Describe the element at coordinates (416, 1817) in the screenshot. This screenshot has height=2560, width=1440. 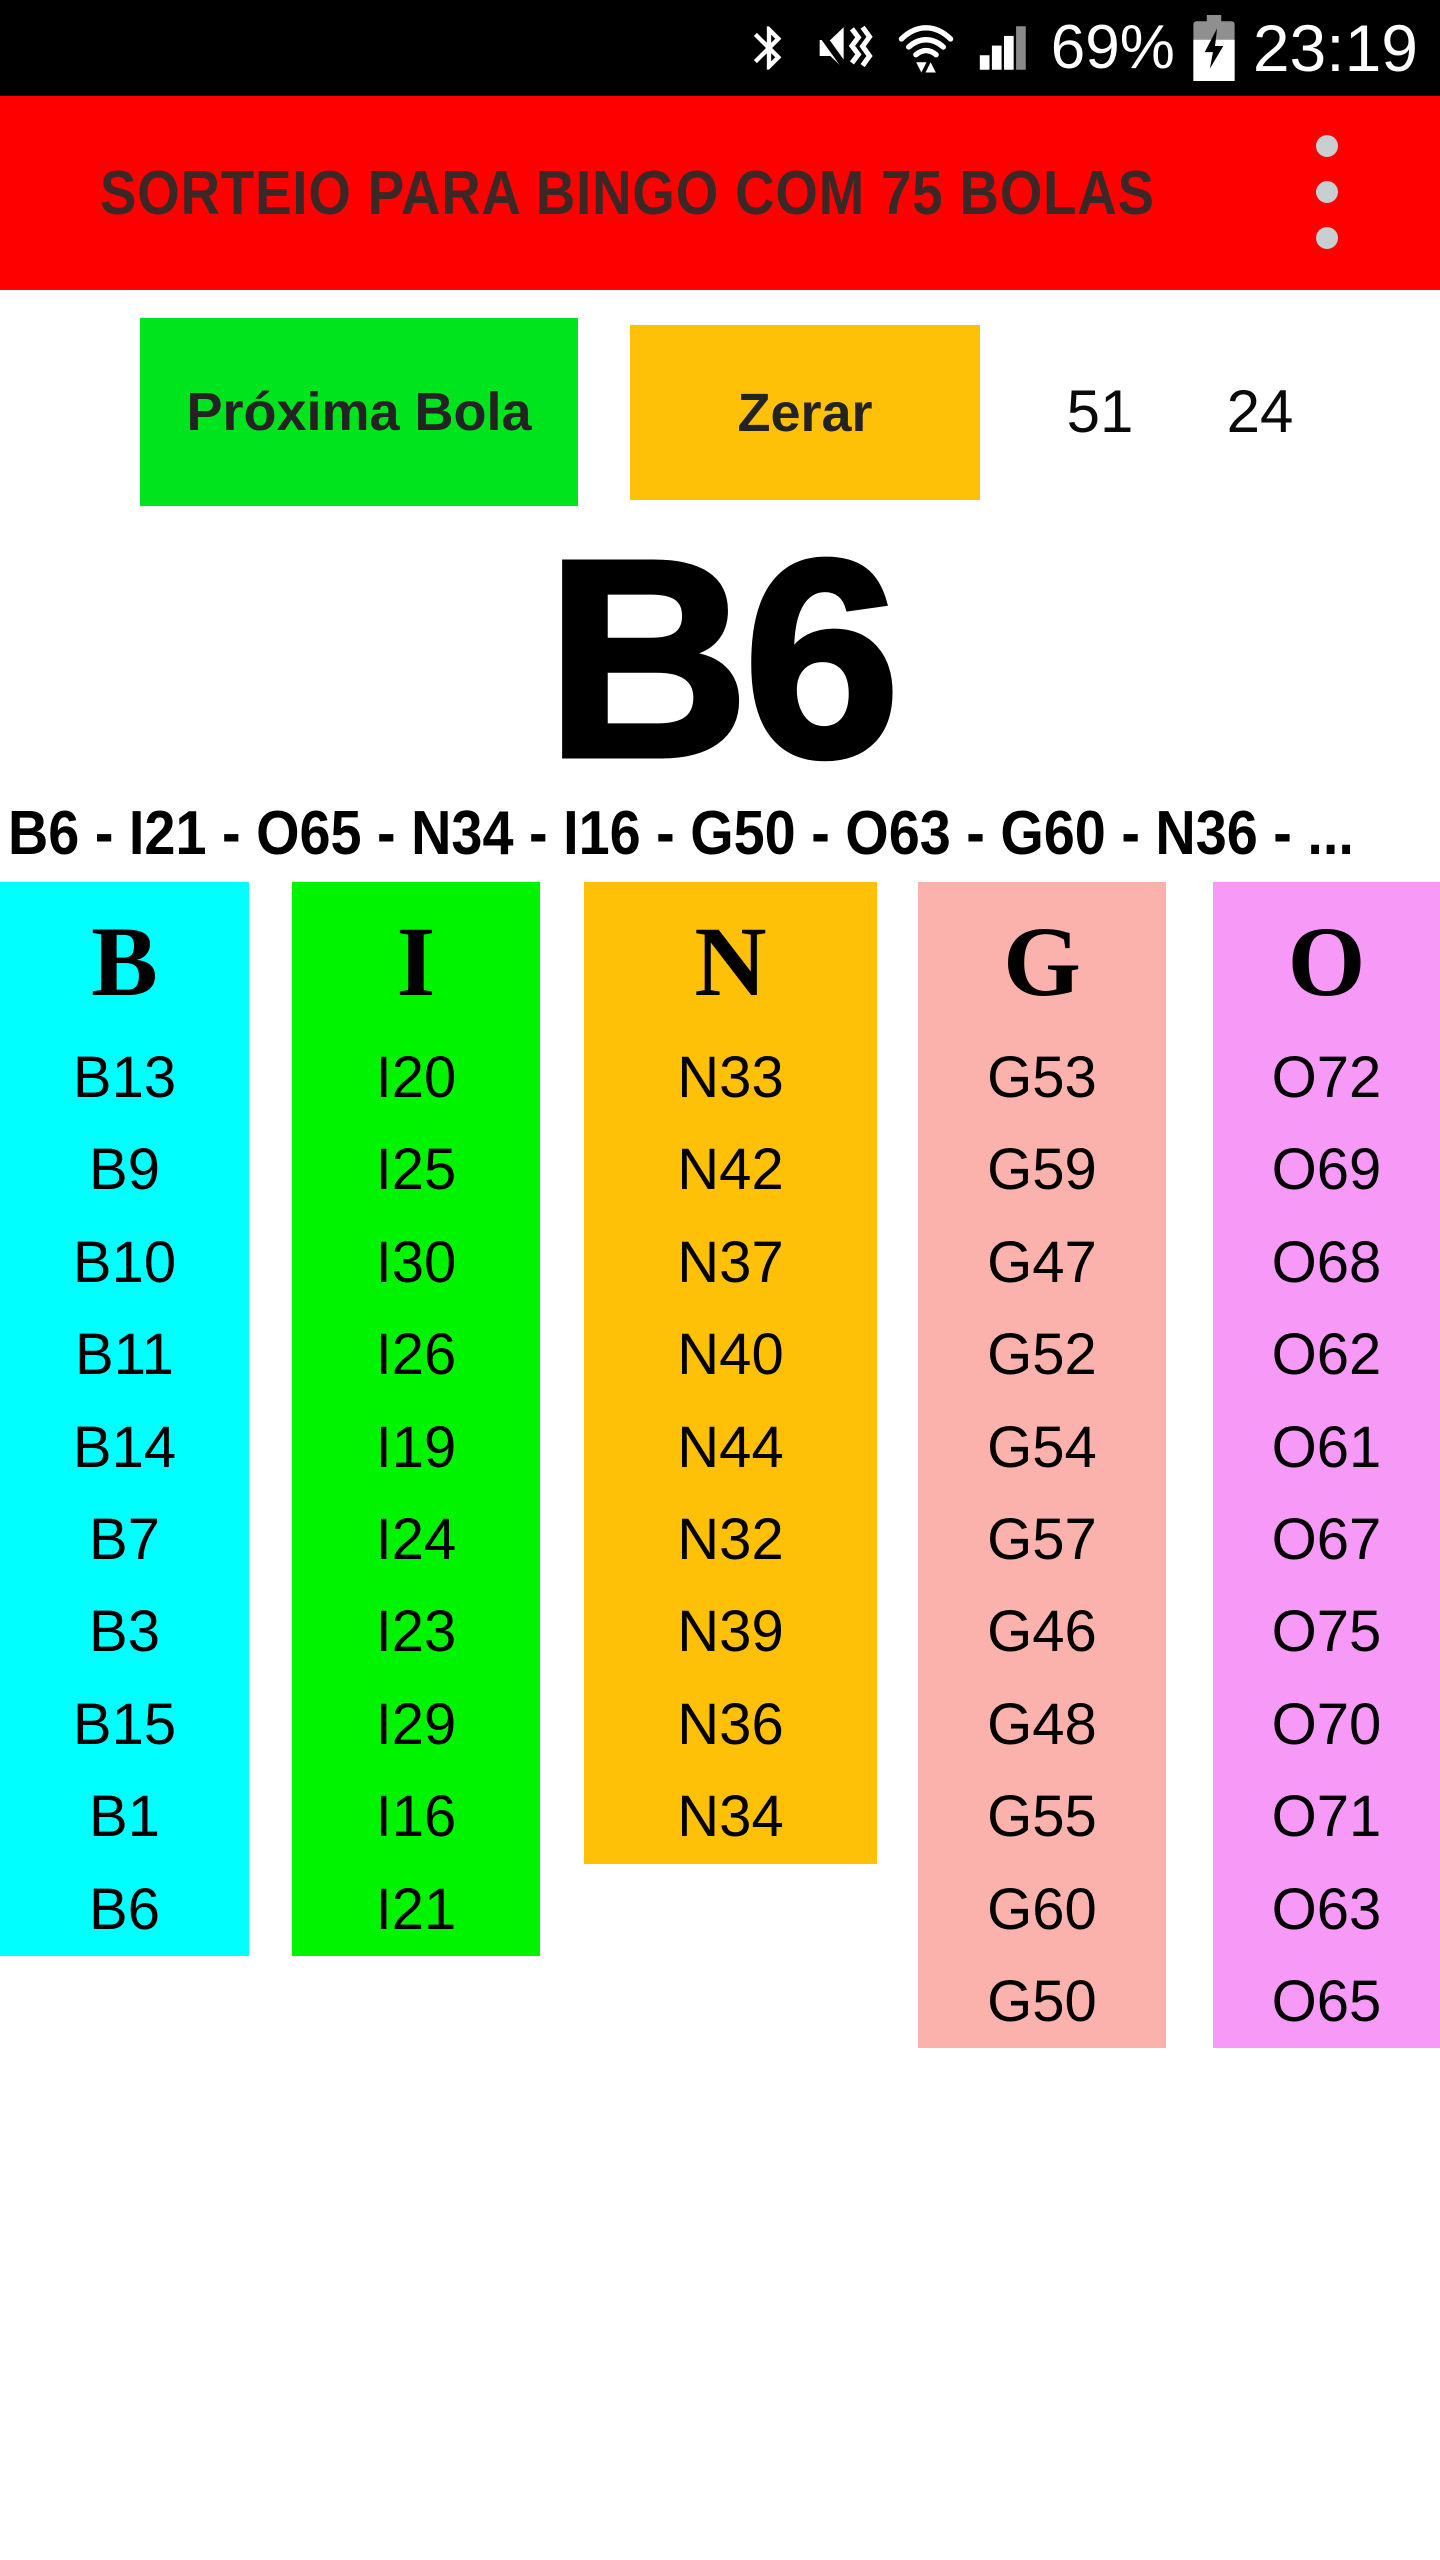
I see `drawn-ball: I16` at that location.